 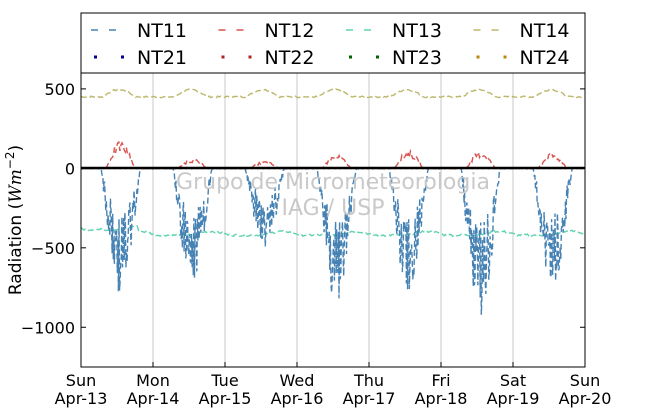 What do you see at coordinates (59, 89) in the screenshot?
I see `y-tick-label: 500` at bounding box center [59, 89].